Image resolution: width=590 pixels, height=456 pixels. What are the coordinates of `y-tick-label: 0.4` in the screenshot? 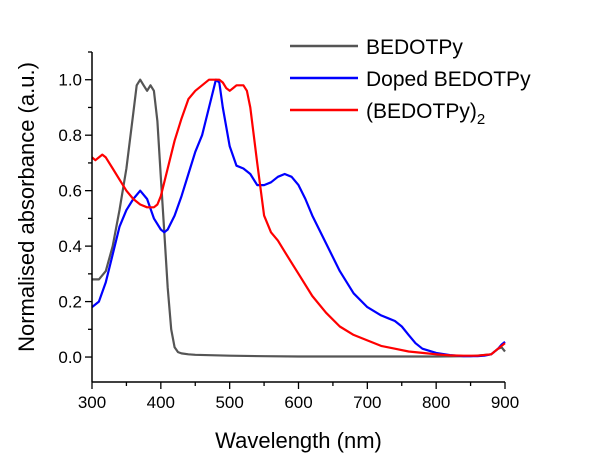 It's located at (70, 246).